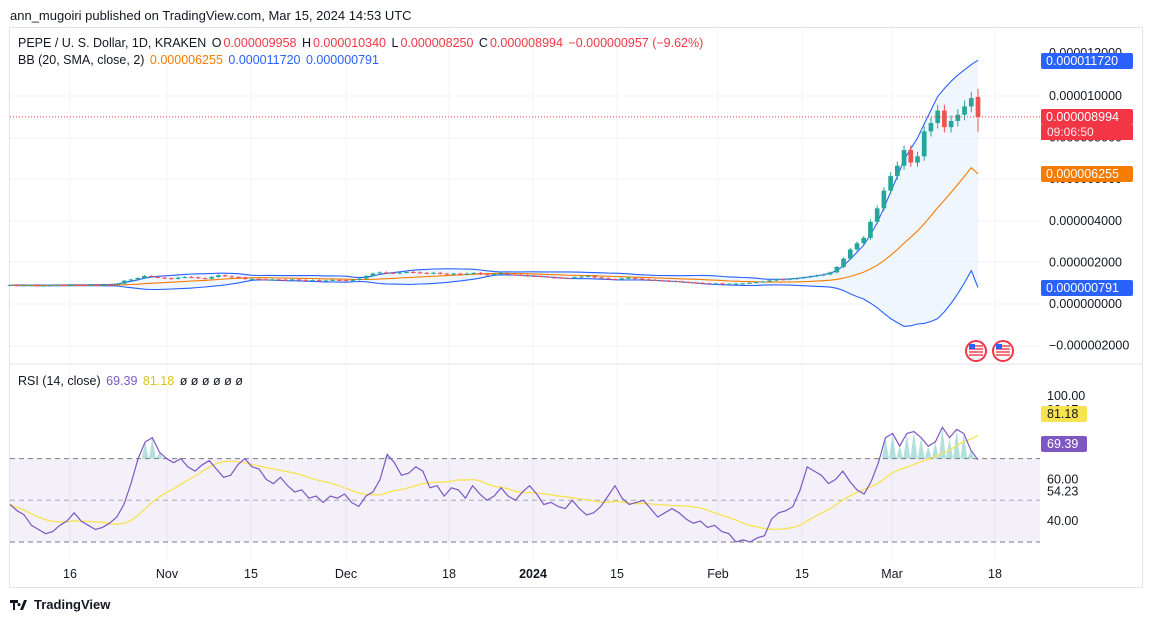 This screenshot has height=622, width=1154. I want to click on rsi-tick: 54.23, so click(1062, 491).